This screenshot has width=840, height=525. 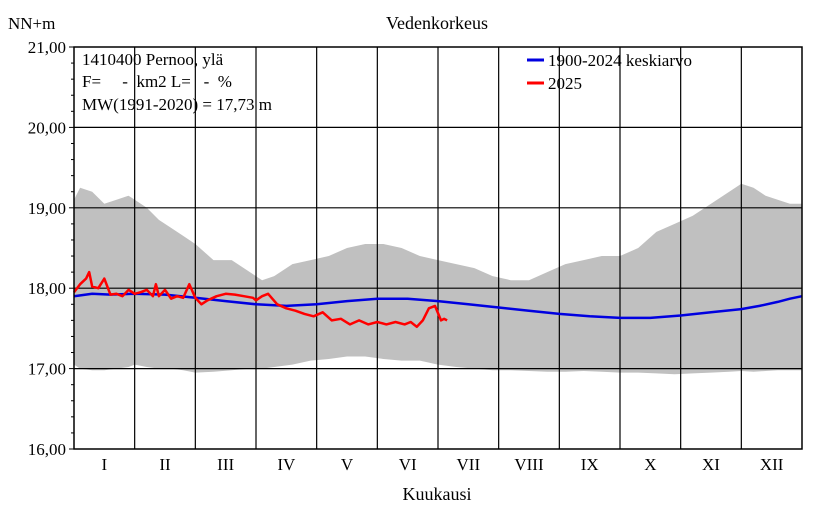 What do you see at coordinates (177, 104) in the screenshot?
I see `info-mw: MW(1991-2020) = 17,73 m` at bounding box center [177, 104].